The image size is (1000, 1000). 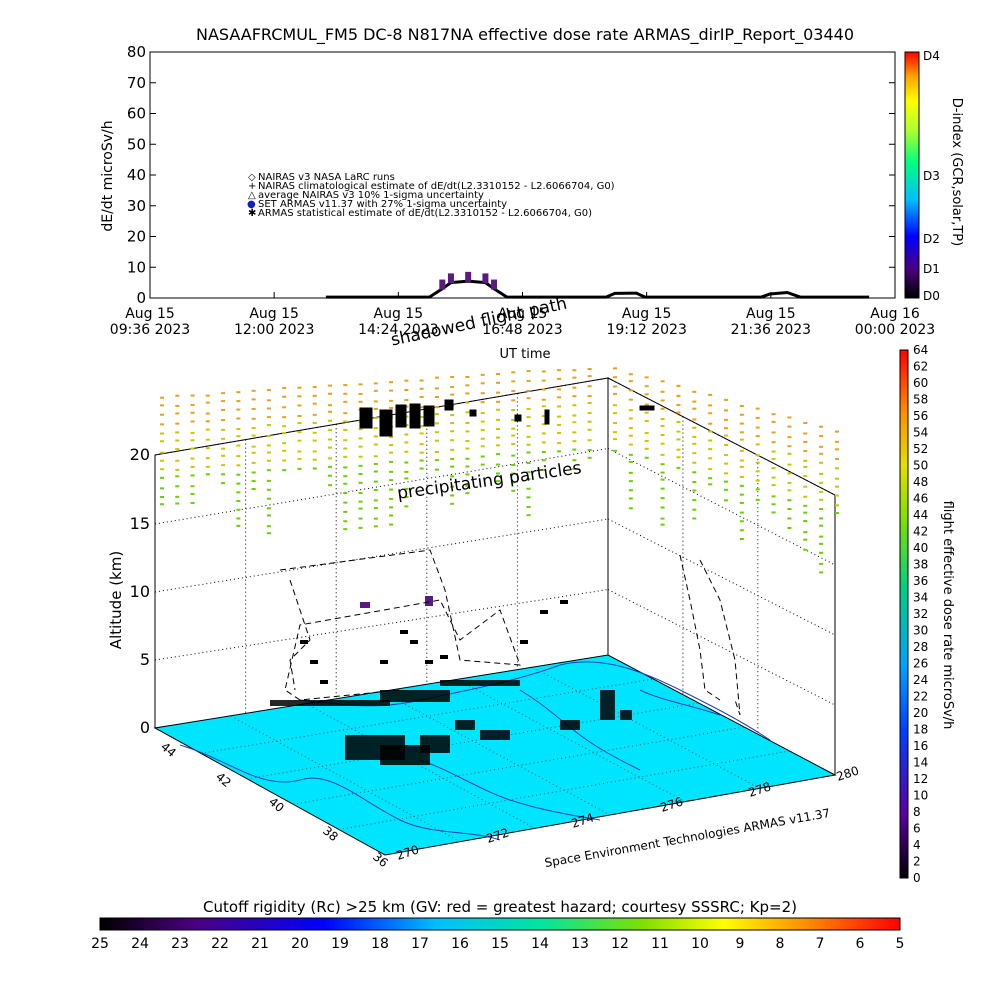 What do you see at coordinates (499, 470) in the screenshot?
I see `precipitating-particles-markers` at bounding box center [499, 470].